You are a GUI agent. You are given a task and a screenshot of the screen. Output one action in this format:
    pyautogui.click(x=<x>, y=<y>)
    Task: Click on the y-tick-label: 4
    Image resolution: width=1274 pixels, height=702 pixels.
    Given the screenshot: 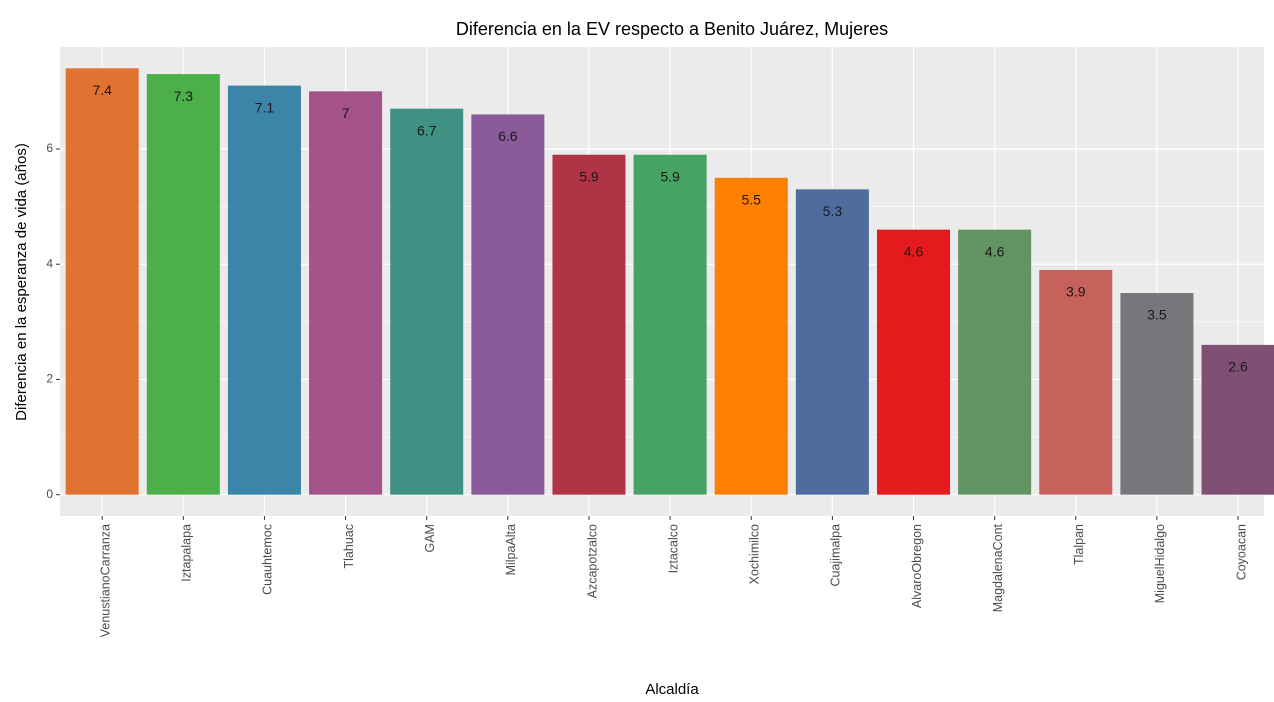 What is the action you would take?
    pyautogui.click(x=49, y=263)
    